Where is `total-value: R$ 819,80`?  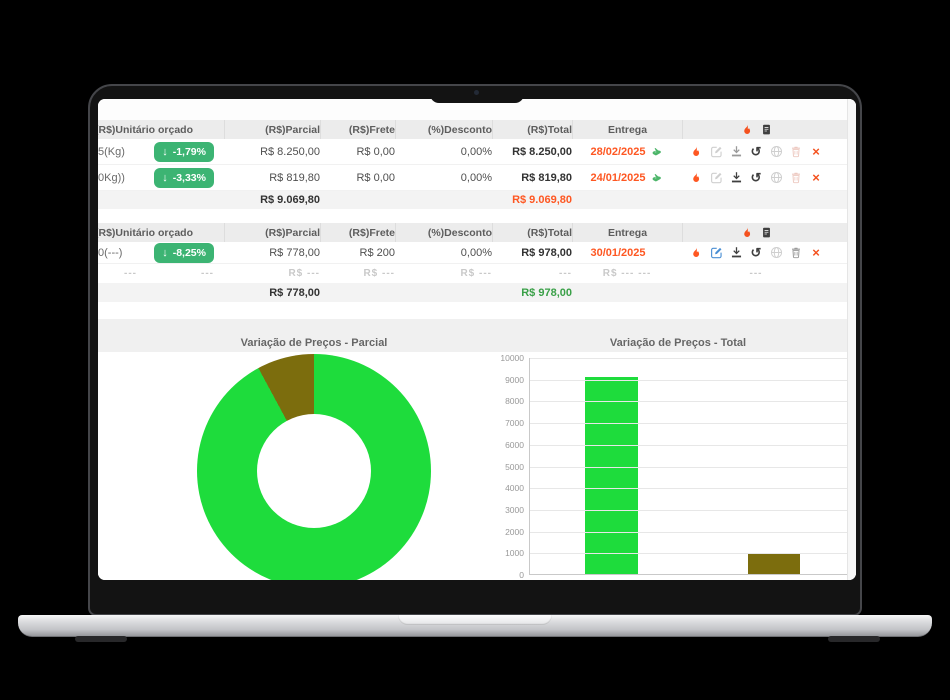 total-value: R$ 819,80 is located at coordinates (546, 177).